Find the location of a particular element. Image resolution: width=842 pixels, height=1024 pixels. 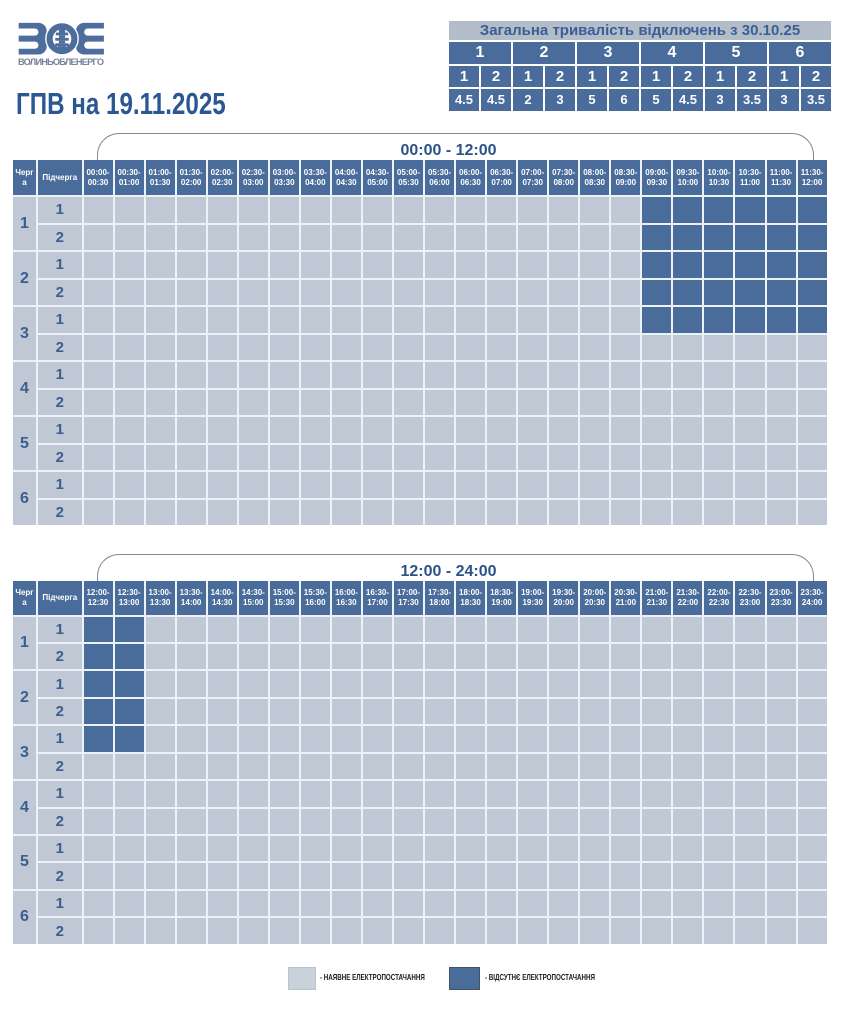

svg-text: ВОЛИНЬОБЛЕНЕРГО is located at coordinates (61, 62).